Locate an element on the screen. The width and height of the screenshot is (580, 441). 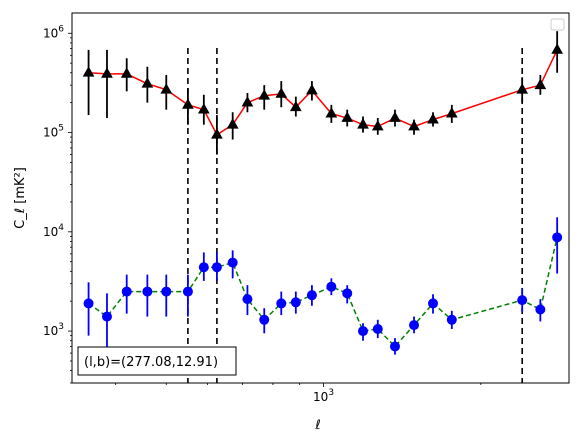
y-axis-label: C_ℓ [mK²] is located at coordinates (20, 198).